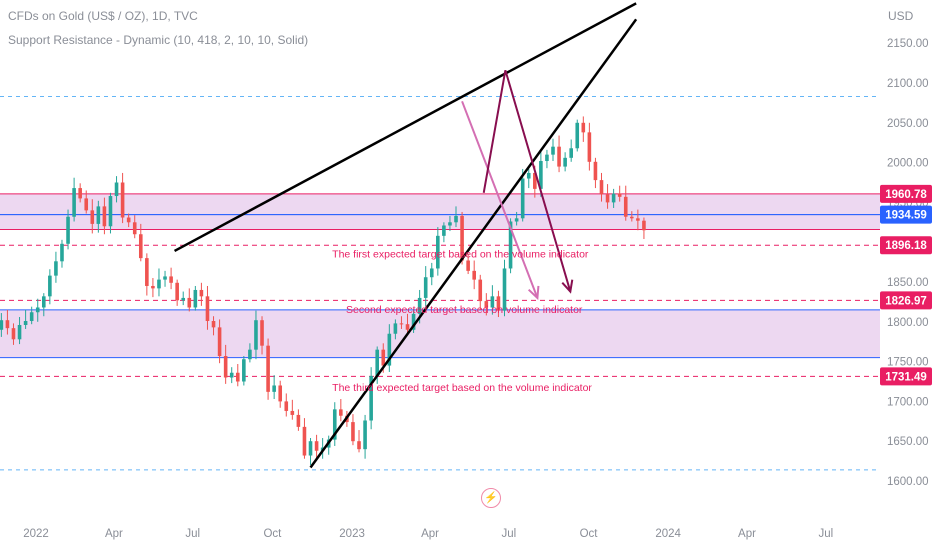 Image resolution: width=932 pixels, height=555 pixels. I want to click on price-label-text: 1960.78, so click(906, 195).